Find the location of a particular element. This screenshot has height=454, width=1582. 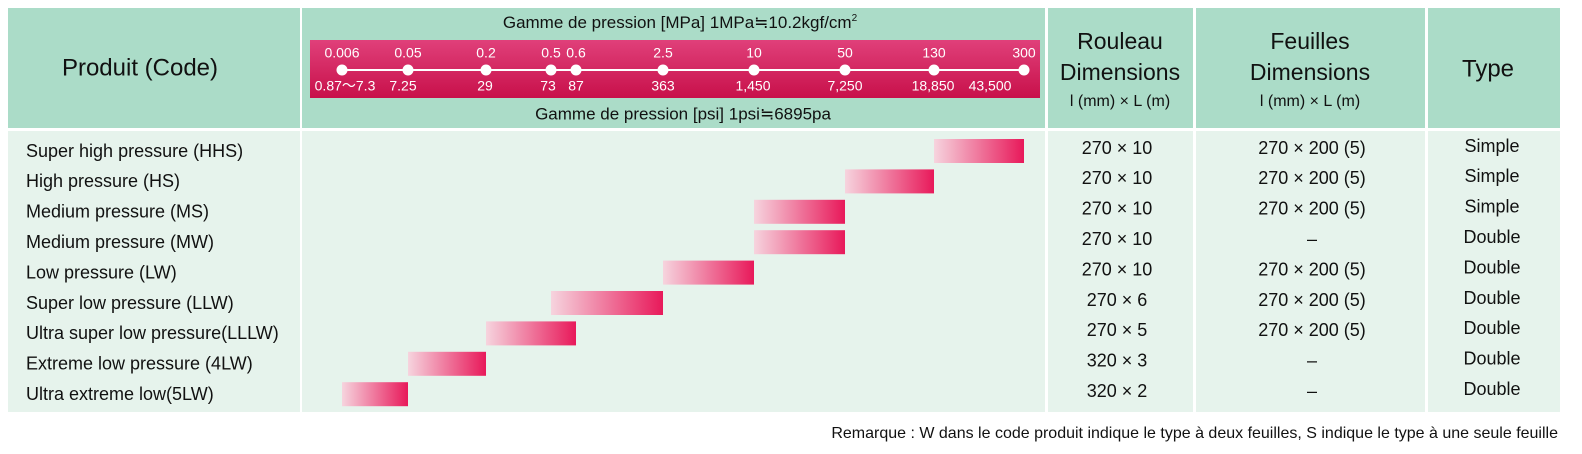

psi-label: 43,500 is located at coordinates (990, 86).